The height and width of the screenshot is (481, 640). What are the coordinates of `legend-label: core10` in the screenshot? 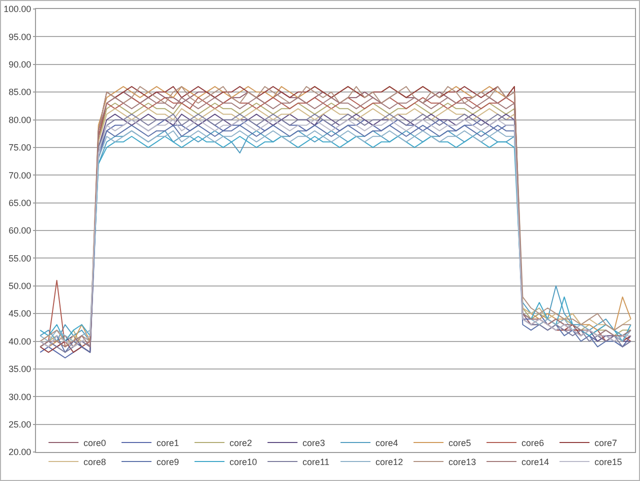 It's located at (244, 462).